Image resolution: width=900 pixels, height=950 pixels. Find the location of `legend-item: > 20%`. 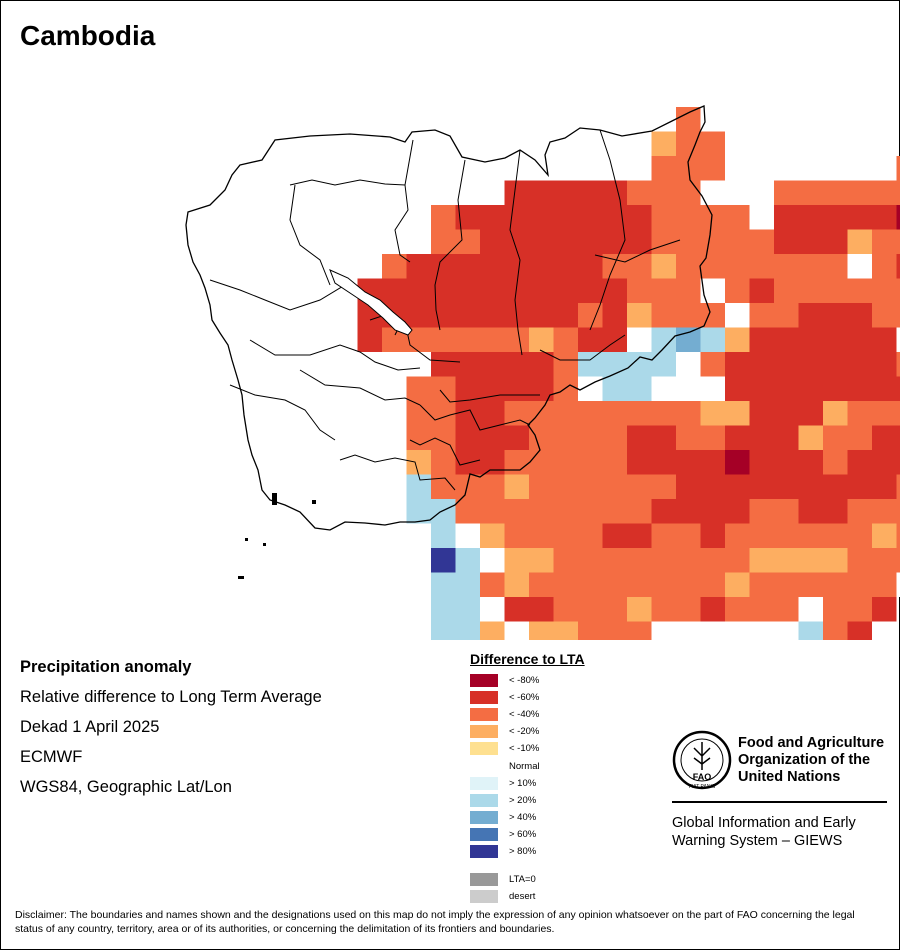

legend-item: > 20% is located at coordinates (503, 800).